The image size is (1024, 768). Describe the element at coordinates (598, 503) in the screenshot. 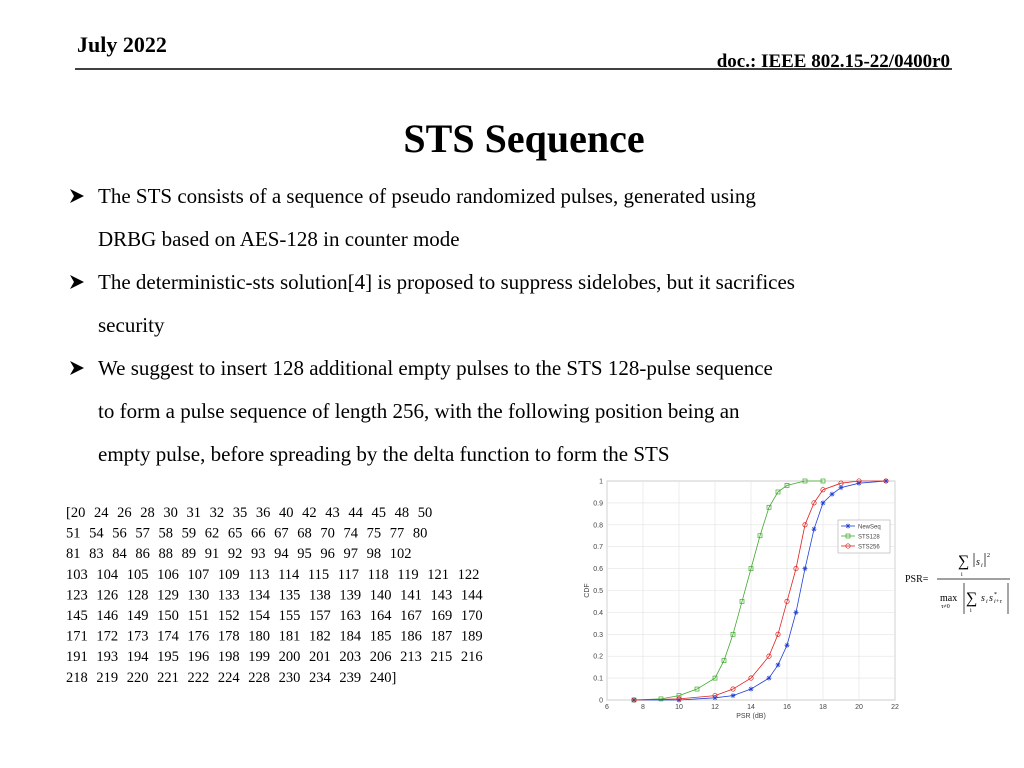

I see `y-tick-label: 0.9` at that location.